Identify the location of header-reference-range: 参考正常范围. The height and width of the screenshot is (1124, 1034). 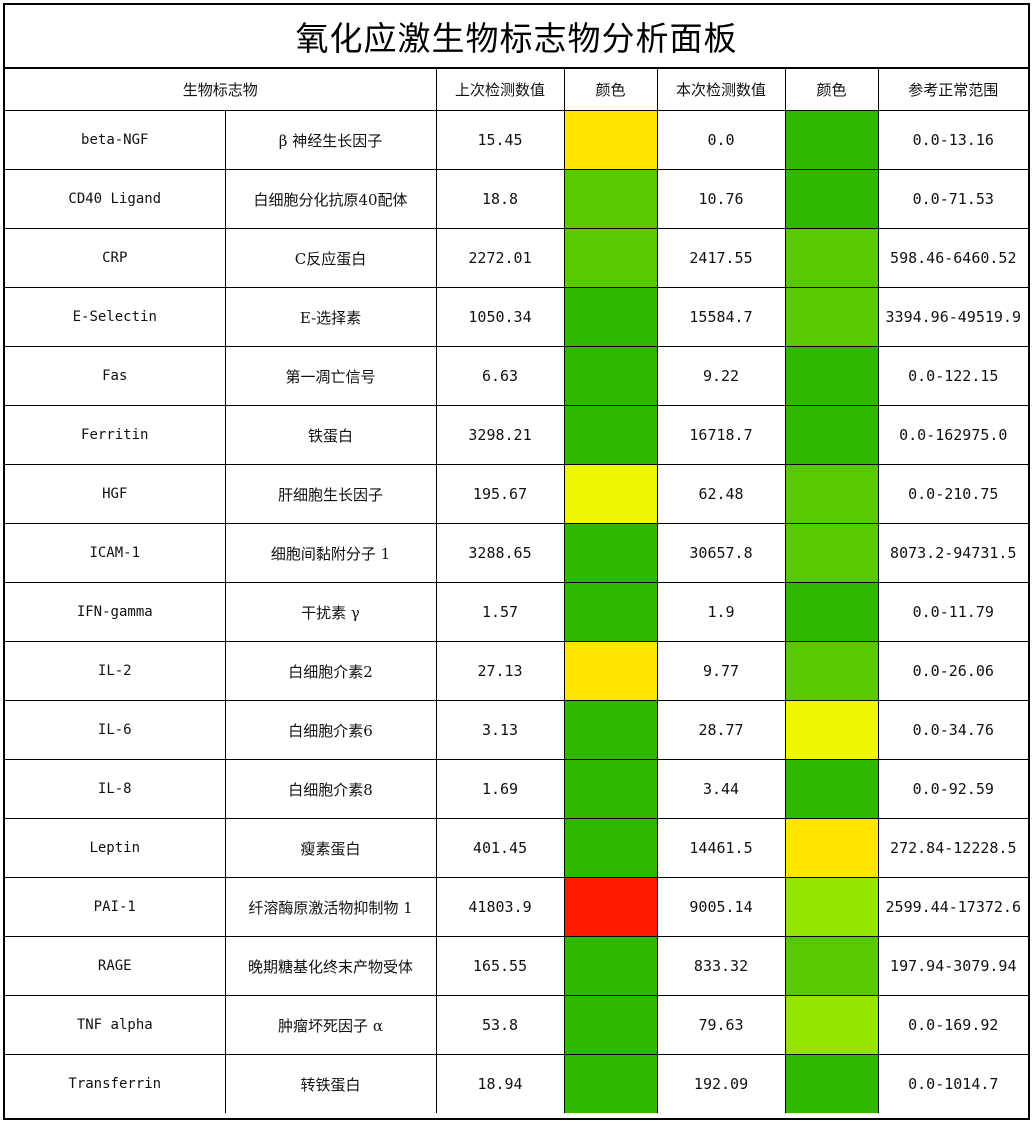
(953, 90).